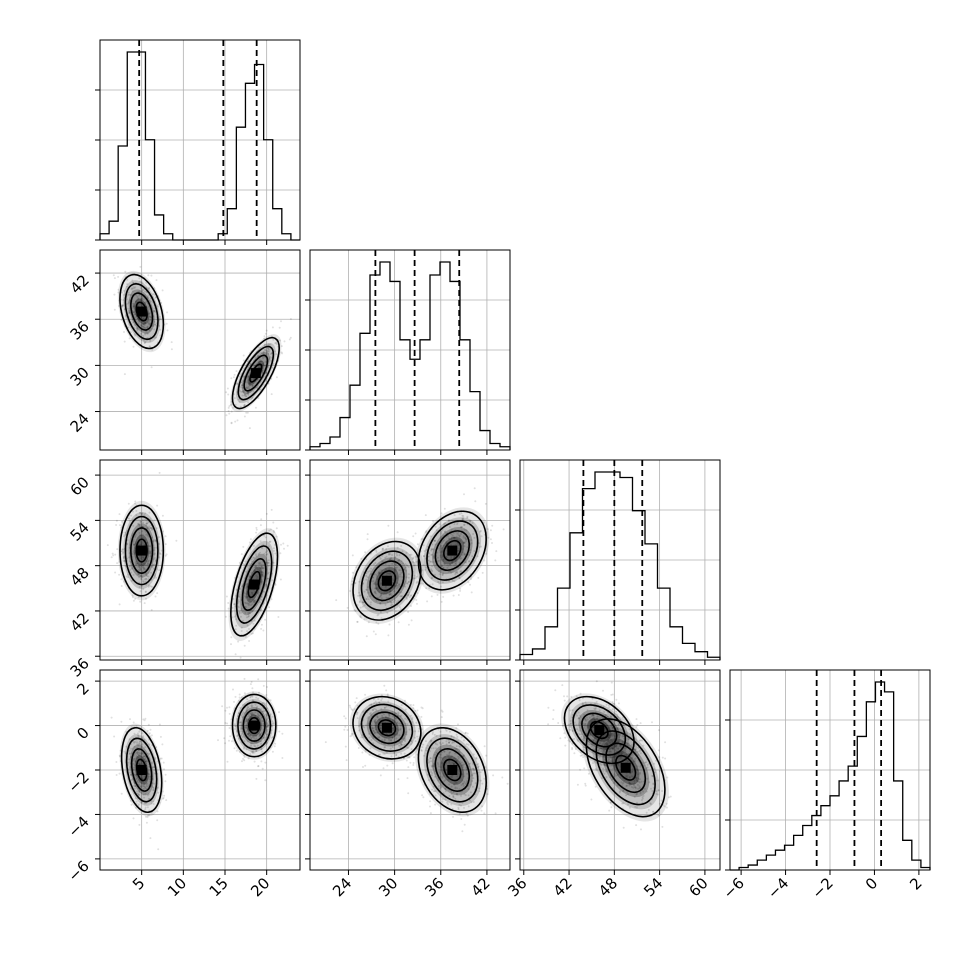 The width and height of the screenshot is (970, 970). I want to click on panel-frame, so click(410, 560).